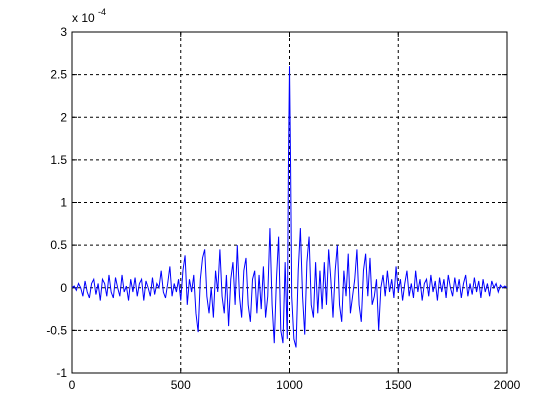 This screenshot has width=560, height=420. Describe the element at coordinates (289, 385) in the screenshot. I see `x-tick-label: 1000` at that location.